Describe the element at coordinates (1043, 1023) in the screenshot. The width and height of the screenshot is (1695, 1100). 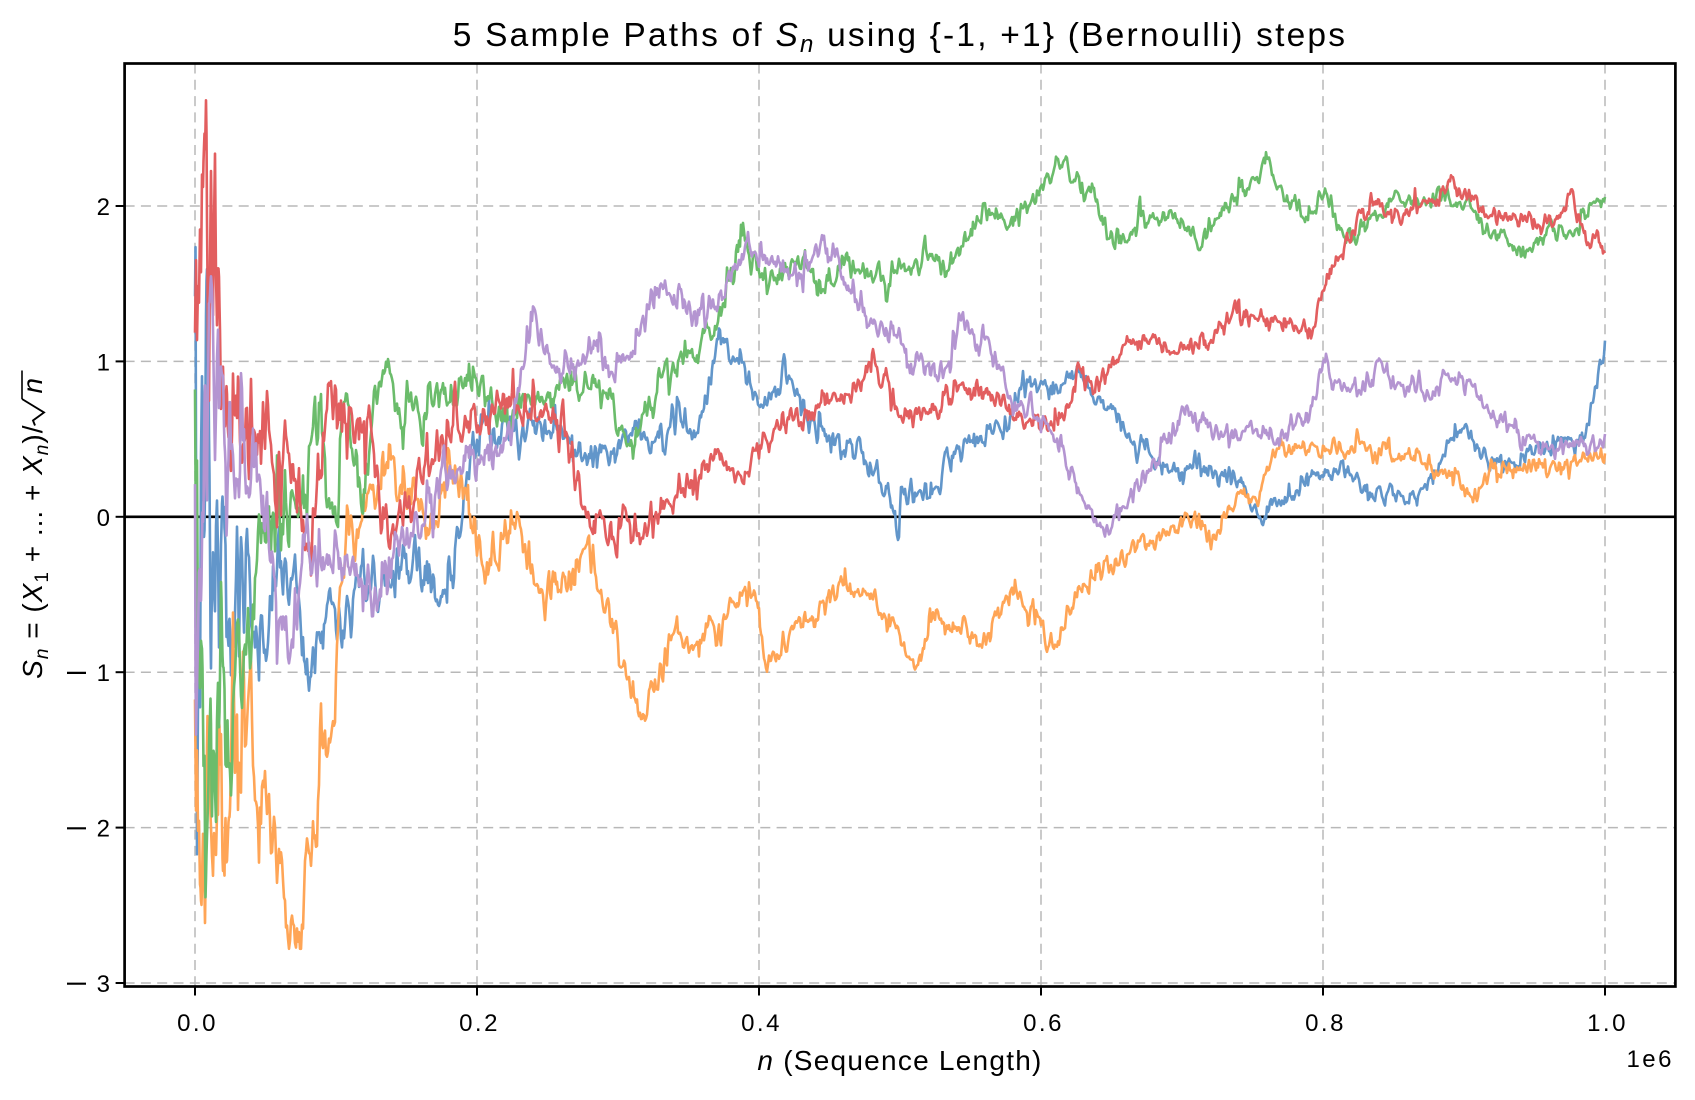
I see `svg-text: 0.6` at that location.